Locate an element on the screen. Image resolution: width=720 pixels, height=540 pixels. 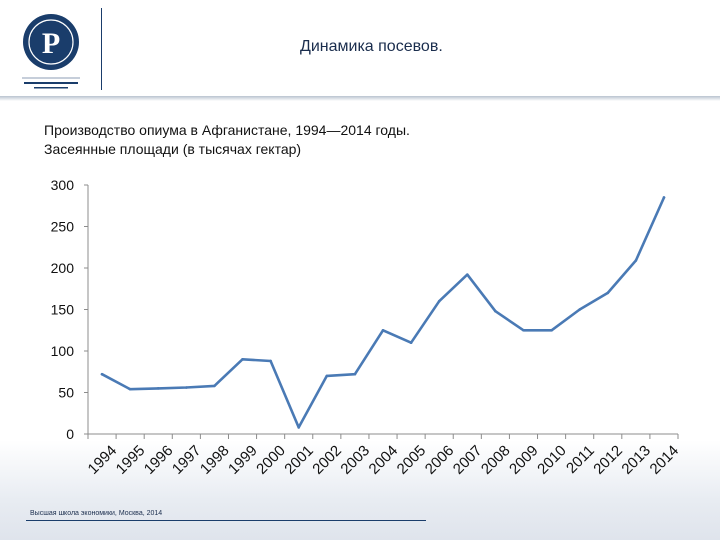
x-tick-label: 2004 is located at coordinates (384, 460).